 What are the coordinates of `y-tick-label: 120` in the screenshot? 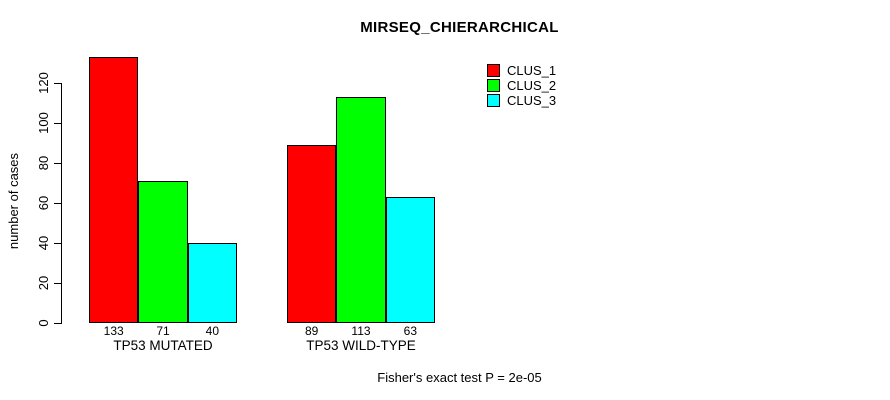 It's located at (43, 83).